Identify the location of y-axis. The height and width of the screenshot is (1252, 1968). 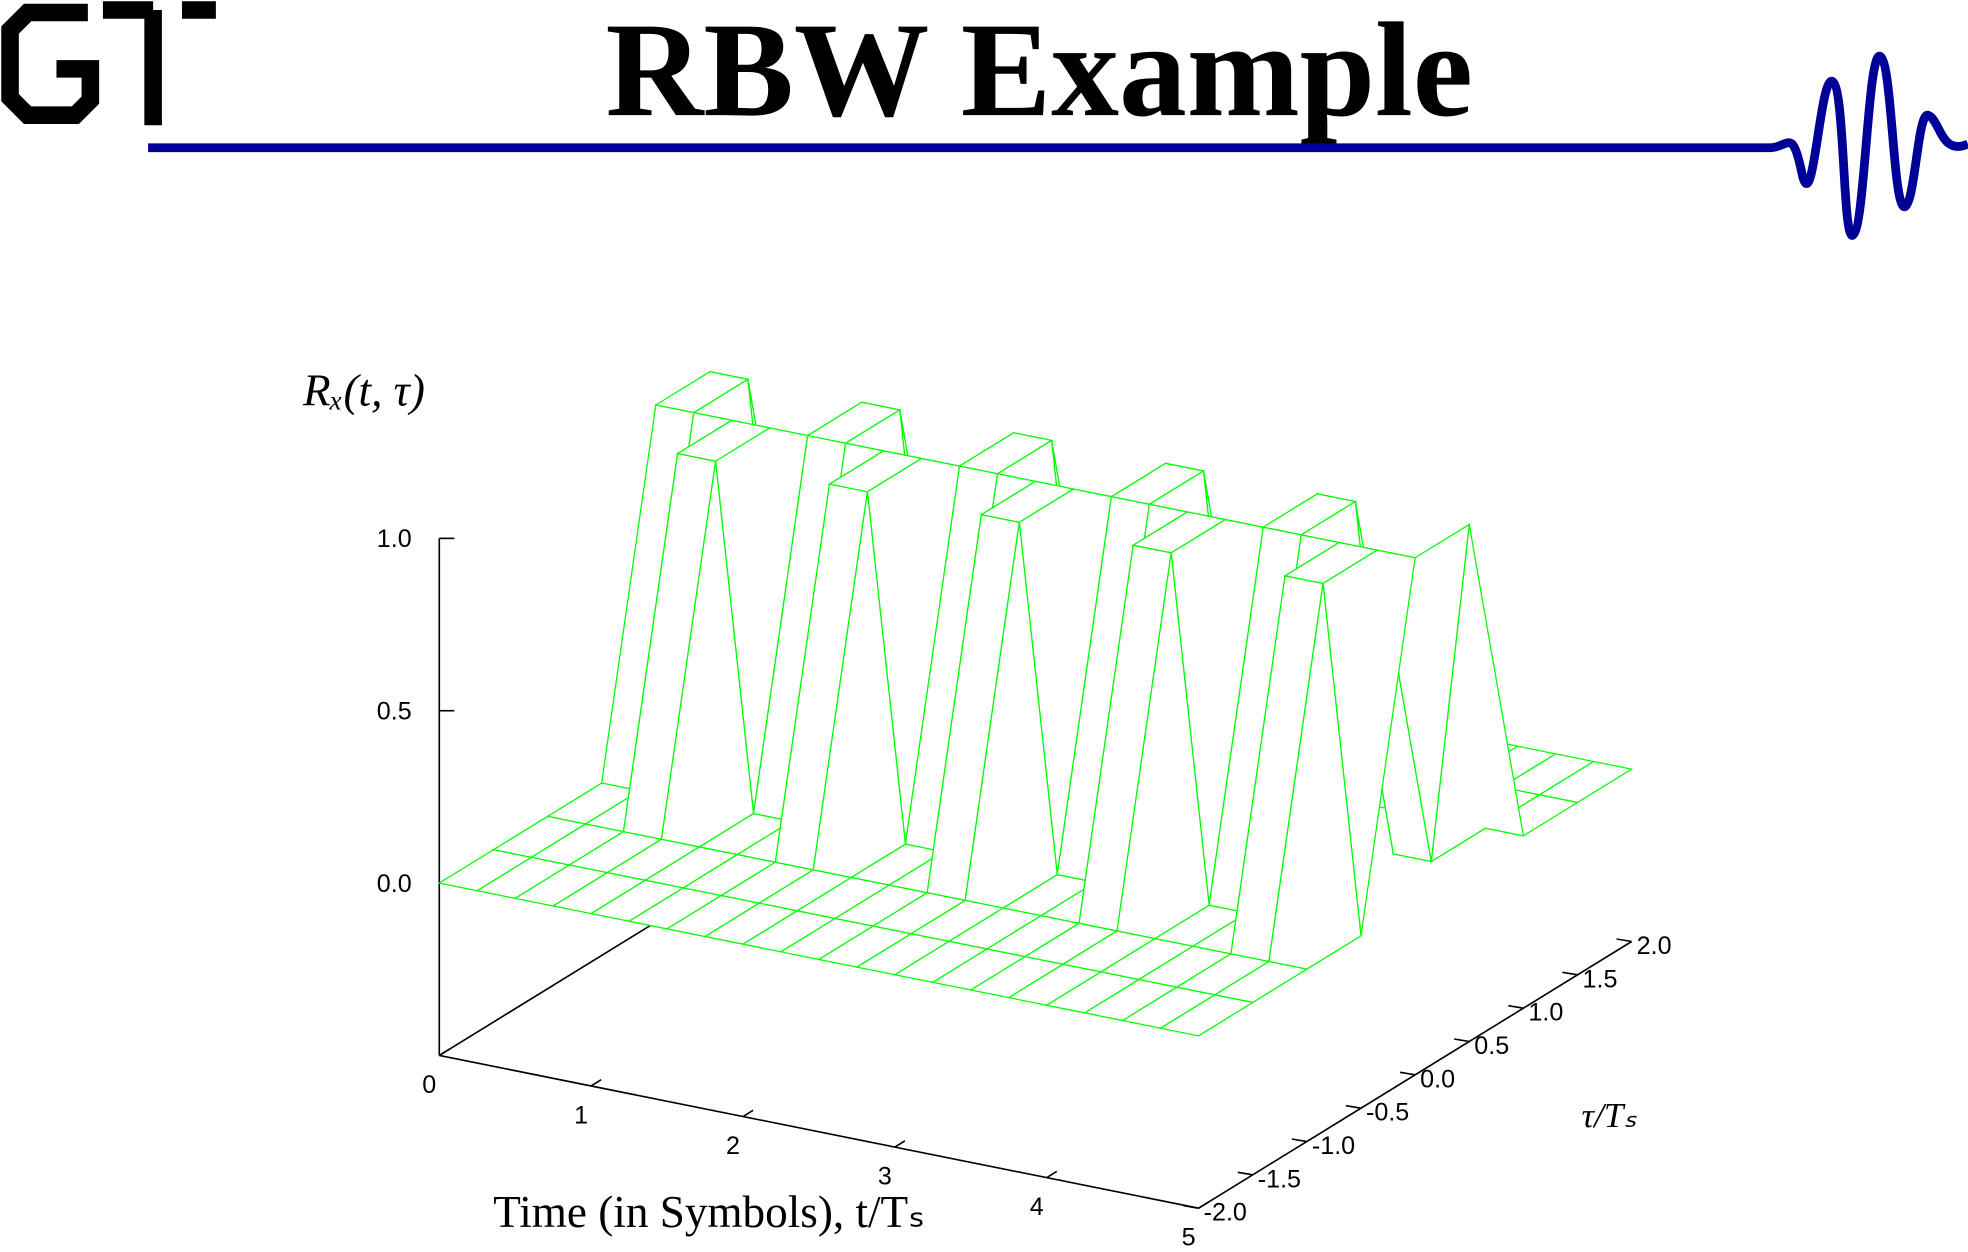
(1415, 1074).